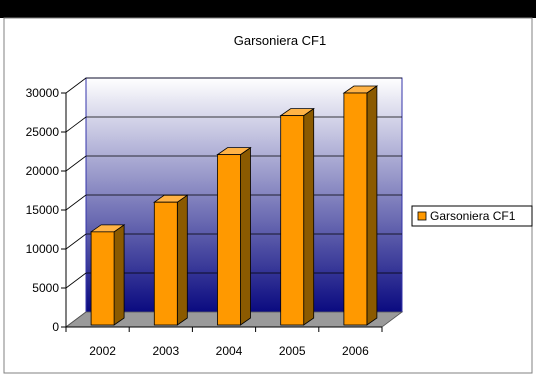 The width and height of the screenshot is (536, 382). Describe the element at coordinates (165, 351) in the screenshot. I see `x-tick-label: 2003` at that location.